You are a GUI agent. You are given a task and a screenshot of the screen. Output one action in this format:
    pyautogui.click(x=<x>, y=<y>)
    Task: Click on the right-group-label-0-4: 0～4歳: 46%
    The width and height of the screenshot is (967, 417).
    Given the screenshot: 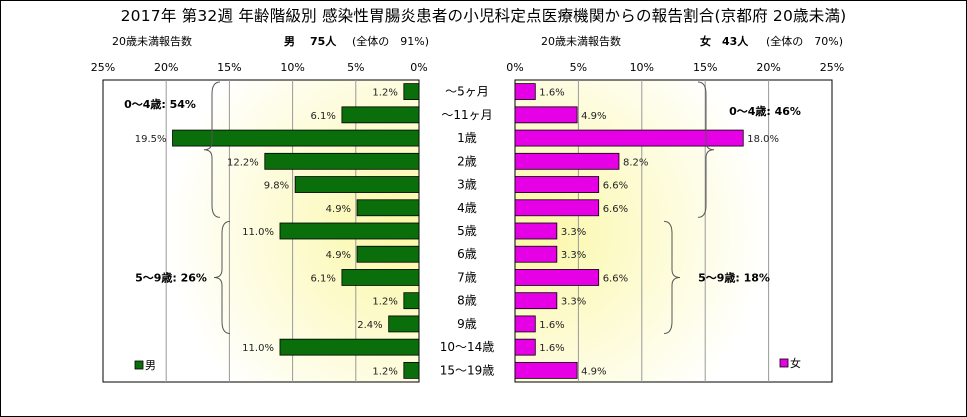 What is the action you would take?
    pyautogui.click(x=765, y=111)
    